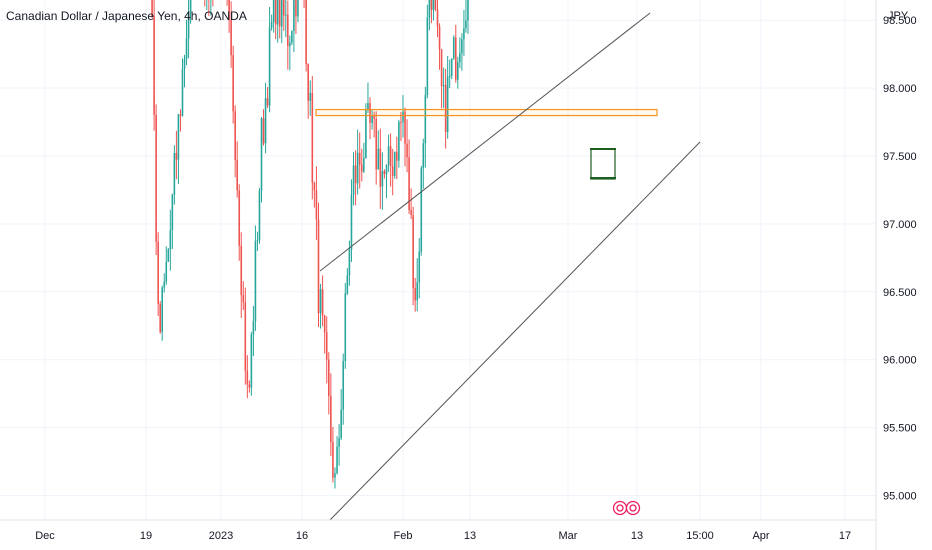 The image size is (932, 550). I want to click on support-resistance-zone, so click(486, 112).